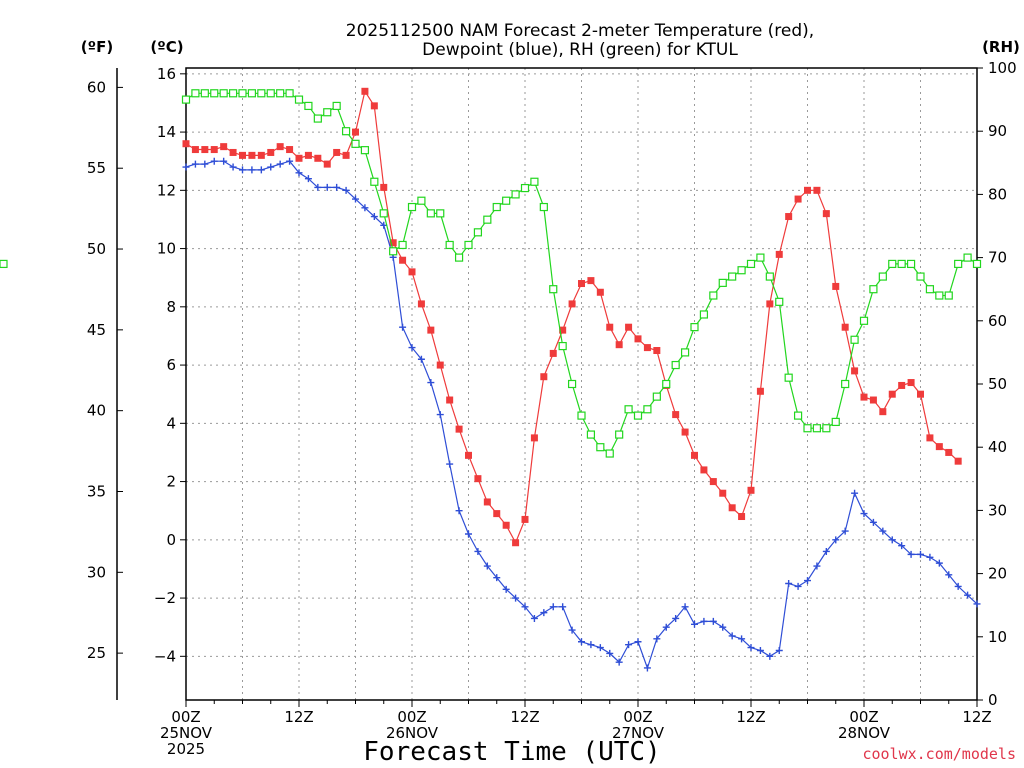 Image resolution: width=1024 pixels, height=768 pixels. What do you see at coordinates (997, 194) in the screenshot?
I see `rh-tick-label: 80` at bounding box center [997, 194].